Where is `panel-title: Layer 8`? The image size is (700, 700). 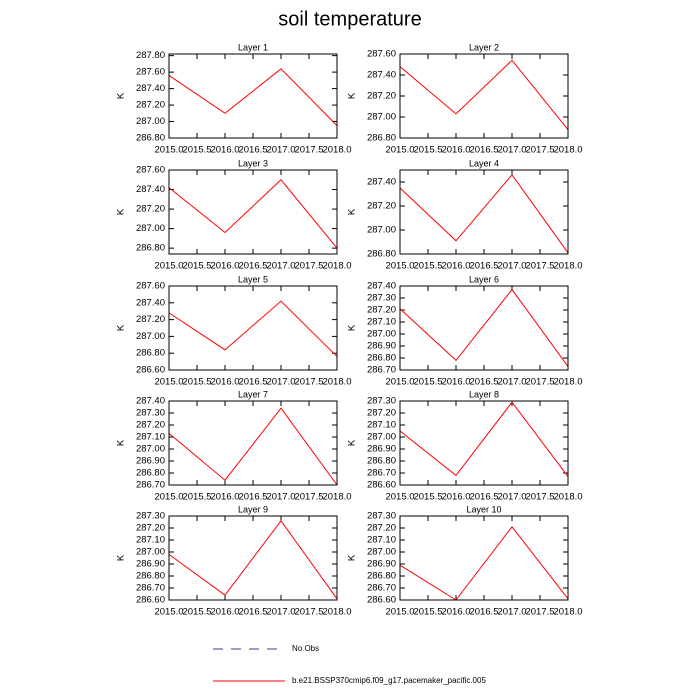 panel-title: Layer 8 is located at coordinates (484, 394).